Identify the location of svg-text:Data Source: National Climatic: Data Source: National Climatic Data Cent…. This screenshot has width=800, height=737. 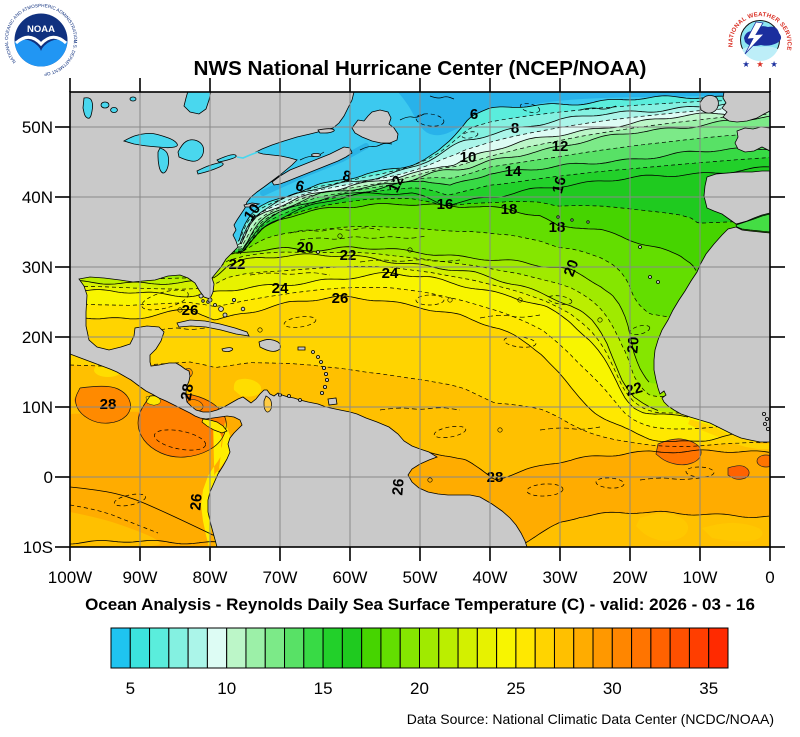
(590, 719).